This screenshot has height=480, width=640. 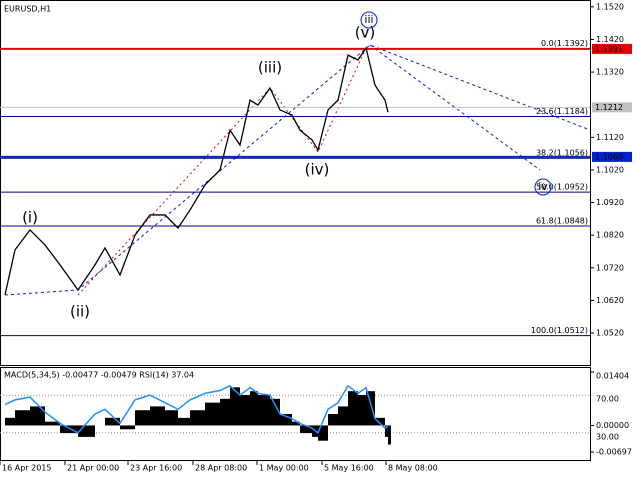 I want to click on y2-tick-label: 70.00, so click(x=607, y=399).